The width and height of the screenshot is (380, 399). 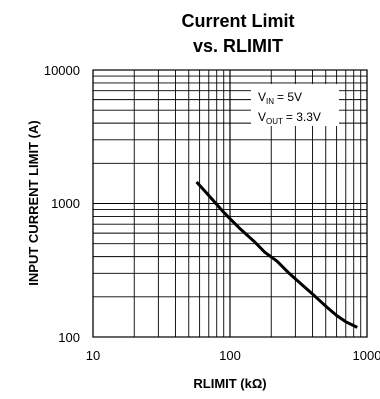 I want to click on x-axis-label: RLIMIT (kΩ), so click(x=229, y=383).